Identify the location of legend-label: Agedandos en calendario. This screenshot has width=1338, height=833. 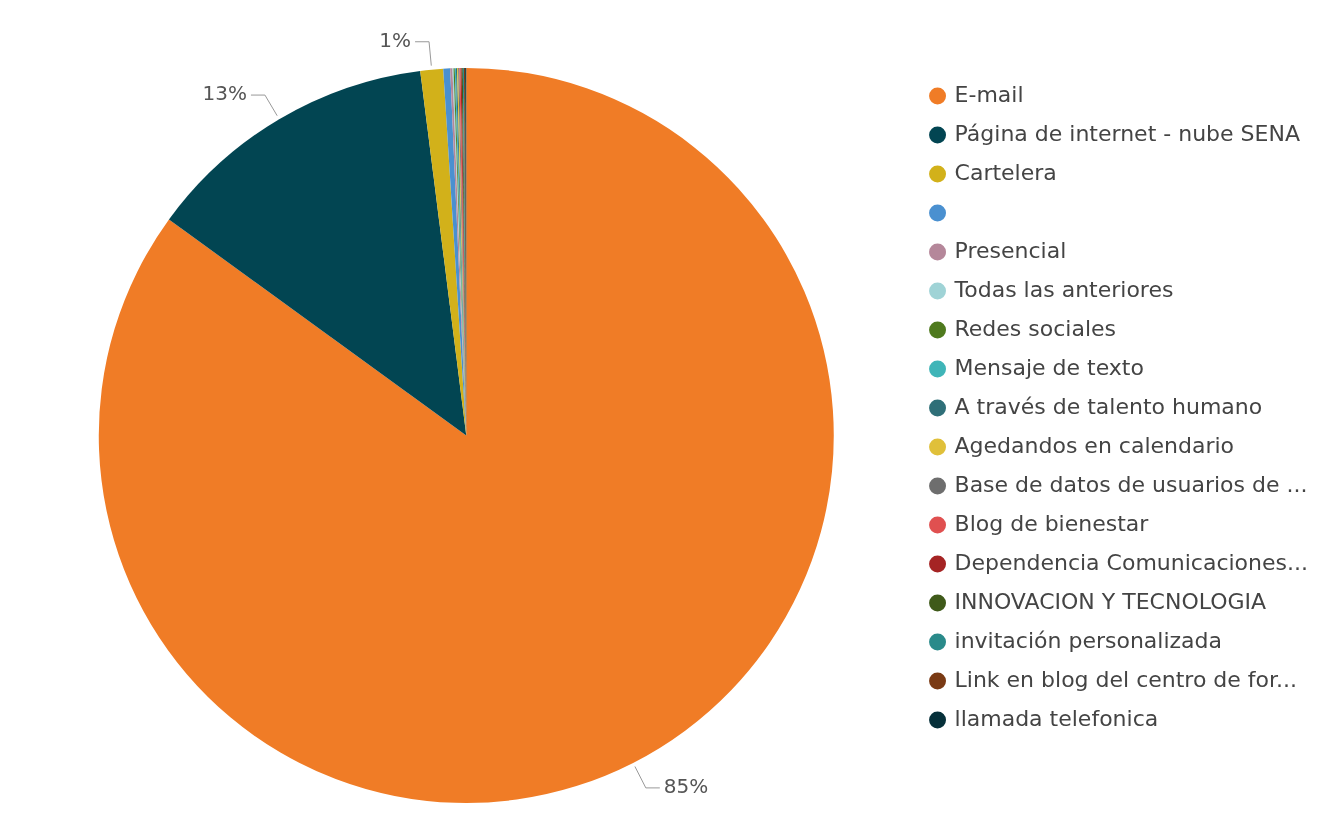
(1094, 445).